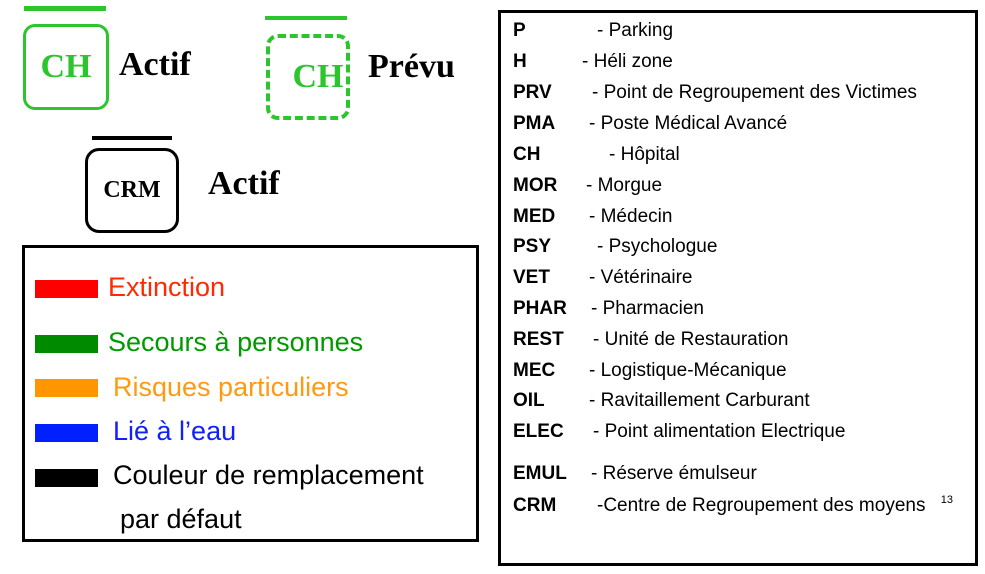 This screenshot has height=574, width=985. Describe the element at coordinates (66, 344) in the screenshot. I see `rescue-swatch` at that location.